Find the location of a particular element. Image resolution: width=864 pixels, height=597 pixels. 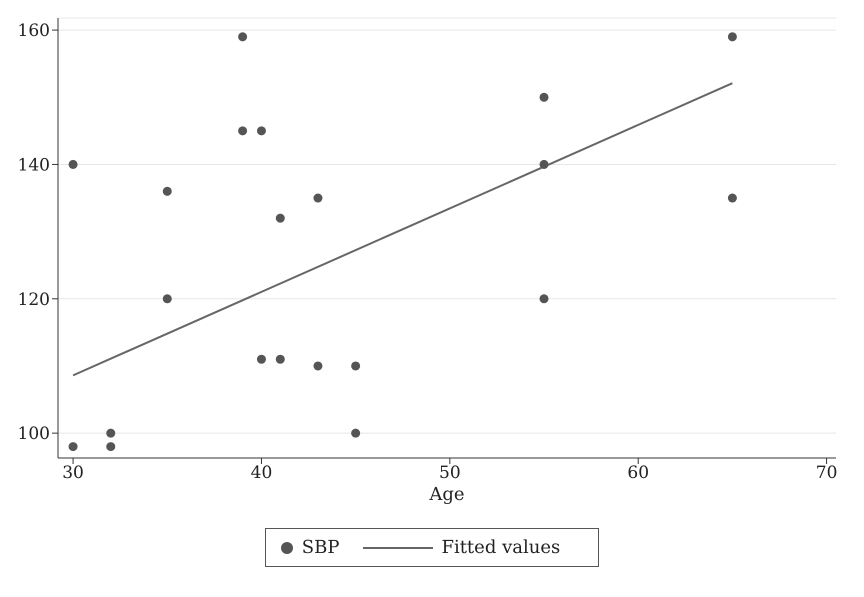

legend-label: SBP is located at coordinates (321, 547).